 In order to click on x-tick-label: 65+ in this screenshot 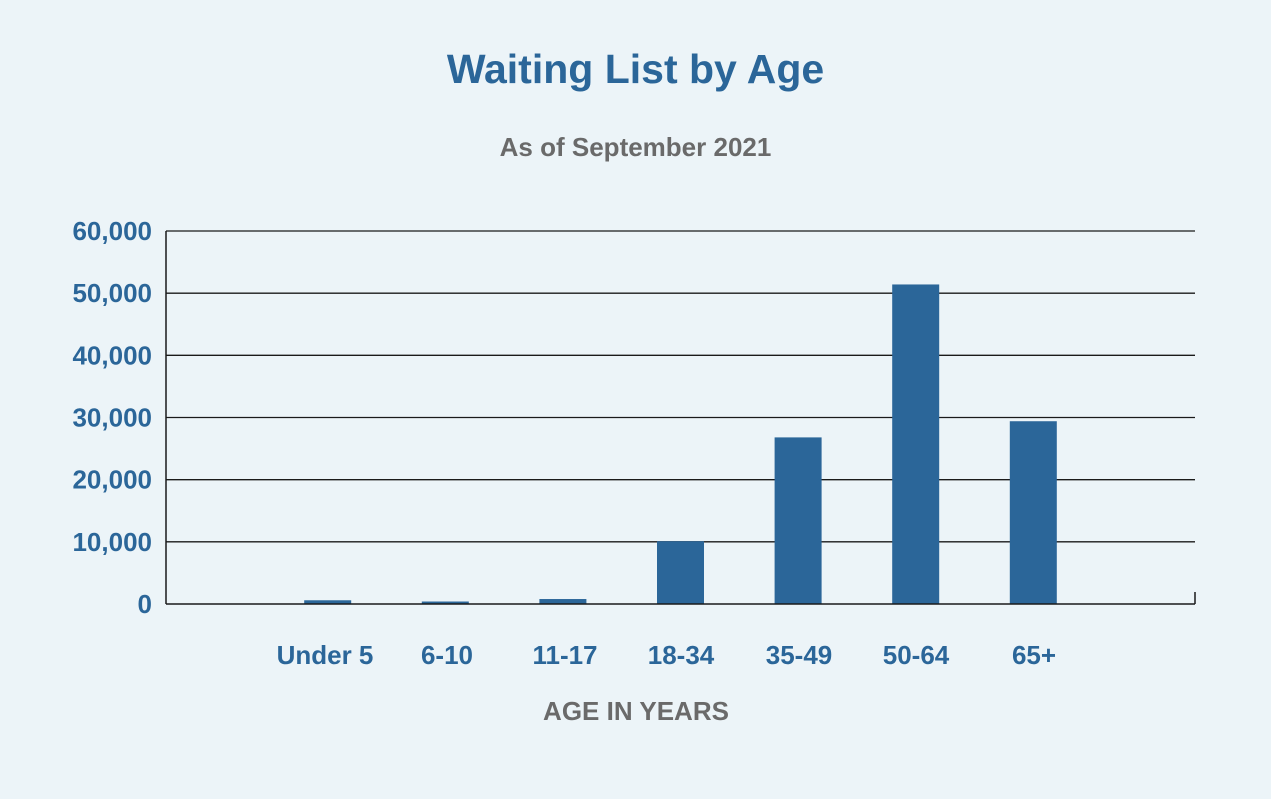, I will do `click(1034, 655)`.